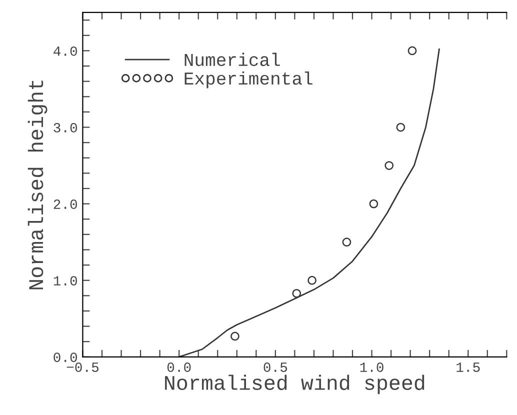  What do you see at coordinates (38, 185) in the screenshot?
I see `y-axis-title: Normalised height` at bounding box center [38, 185].